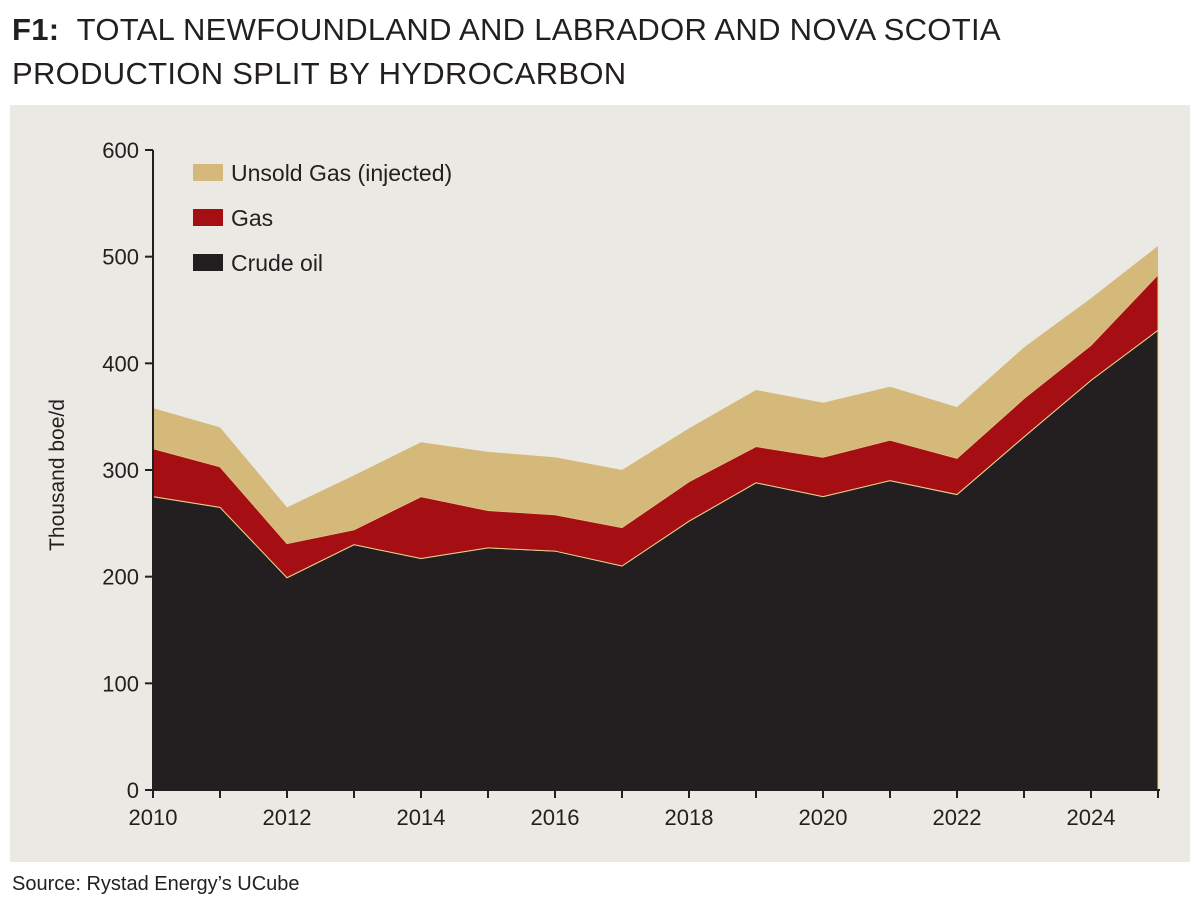 This screenshot has height=907, width=1200. I want to click on x-tick-label: 2010, so click(153, 817).